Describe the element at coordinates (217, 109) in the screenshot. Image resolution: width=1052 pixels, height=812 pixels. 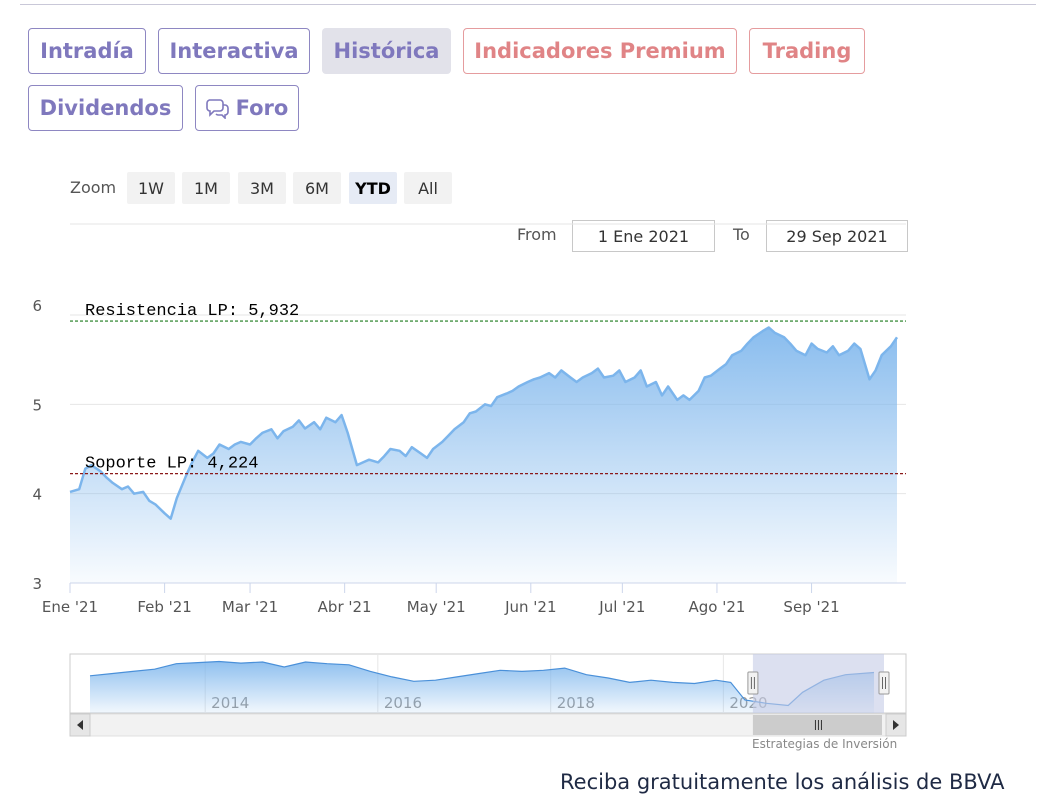
I see `chat-bubbles-icon` at that location.